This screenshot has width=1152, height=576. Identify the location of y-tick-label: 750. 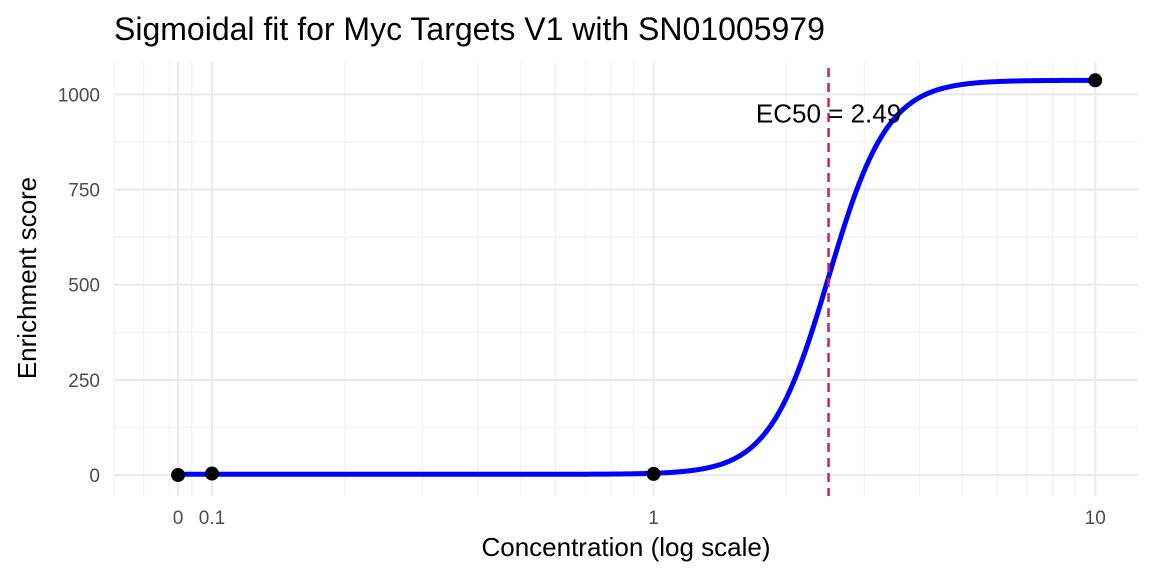
(84, 191).